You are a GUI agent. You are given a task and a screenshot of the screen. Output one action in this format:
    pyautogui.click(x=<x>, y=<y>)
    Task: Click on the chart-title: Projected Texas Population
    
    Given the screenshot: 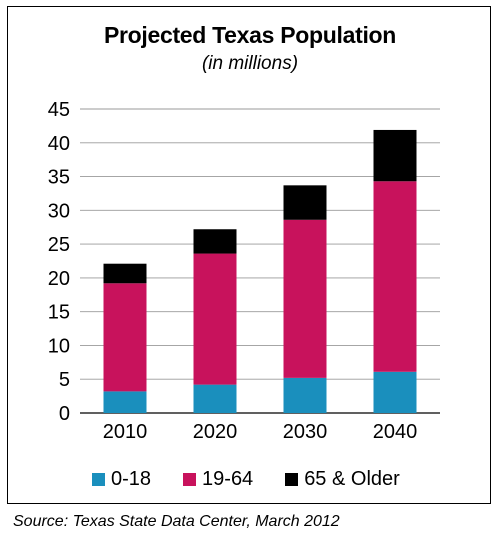 What is the action you would take?
    pyautogui.click(x=250, y=35)
    